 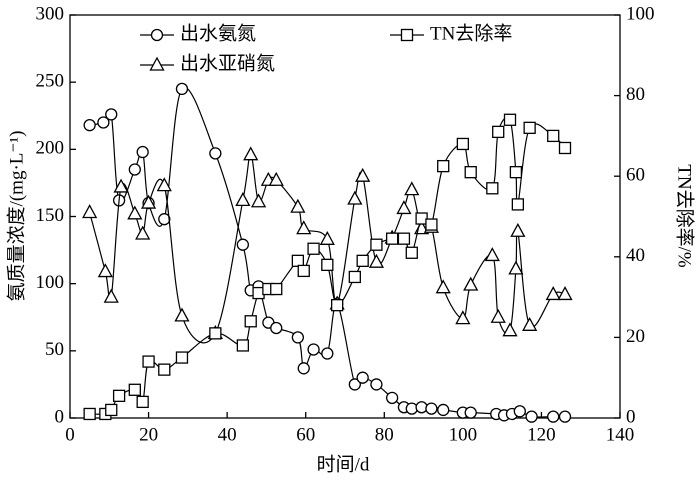 I want to click on x-tick-label: 20, so click(x=148, y=434).